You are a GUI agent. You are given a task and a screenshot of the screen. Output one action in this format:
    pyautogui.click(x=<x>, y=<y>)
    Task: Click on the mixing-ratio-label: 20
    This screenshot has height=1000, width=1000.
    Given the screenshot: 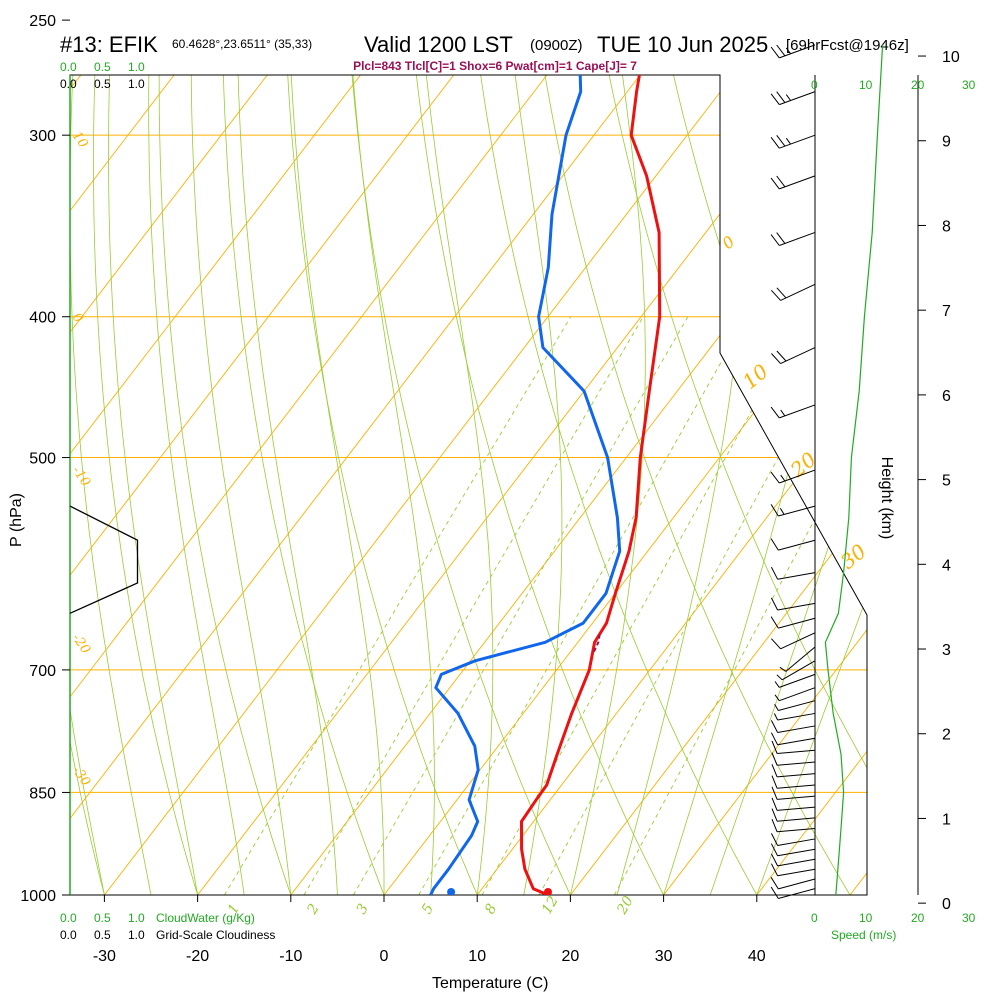 What is the action you would take?
    pyautogui.click(x=625, y=905)
    